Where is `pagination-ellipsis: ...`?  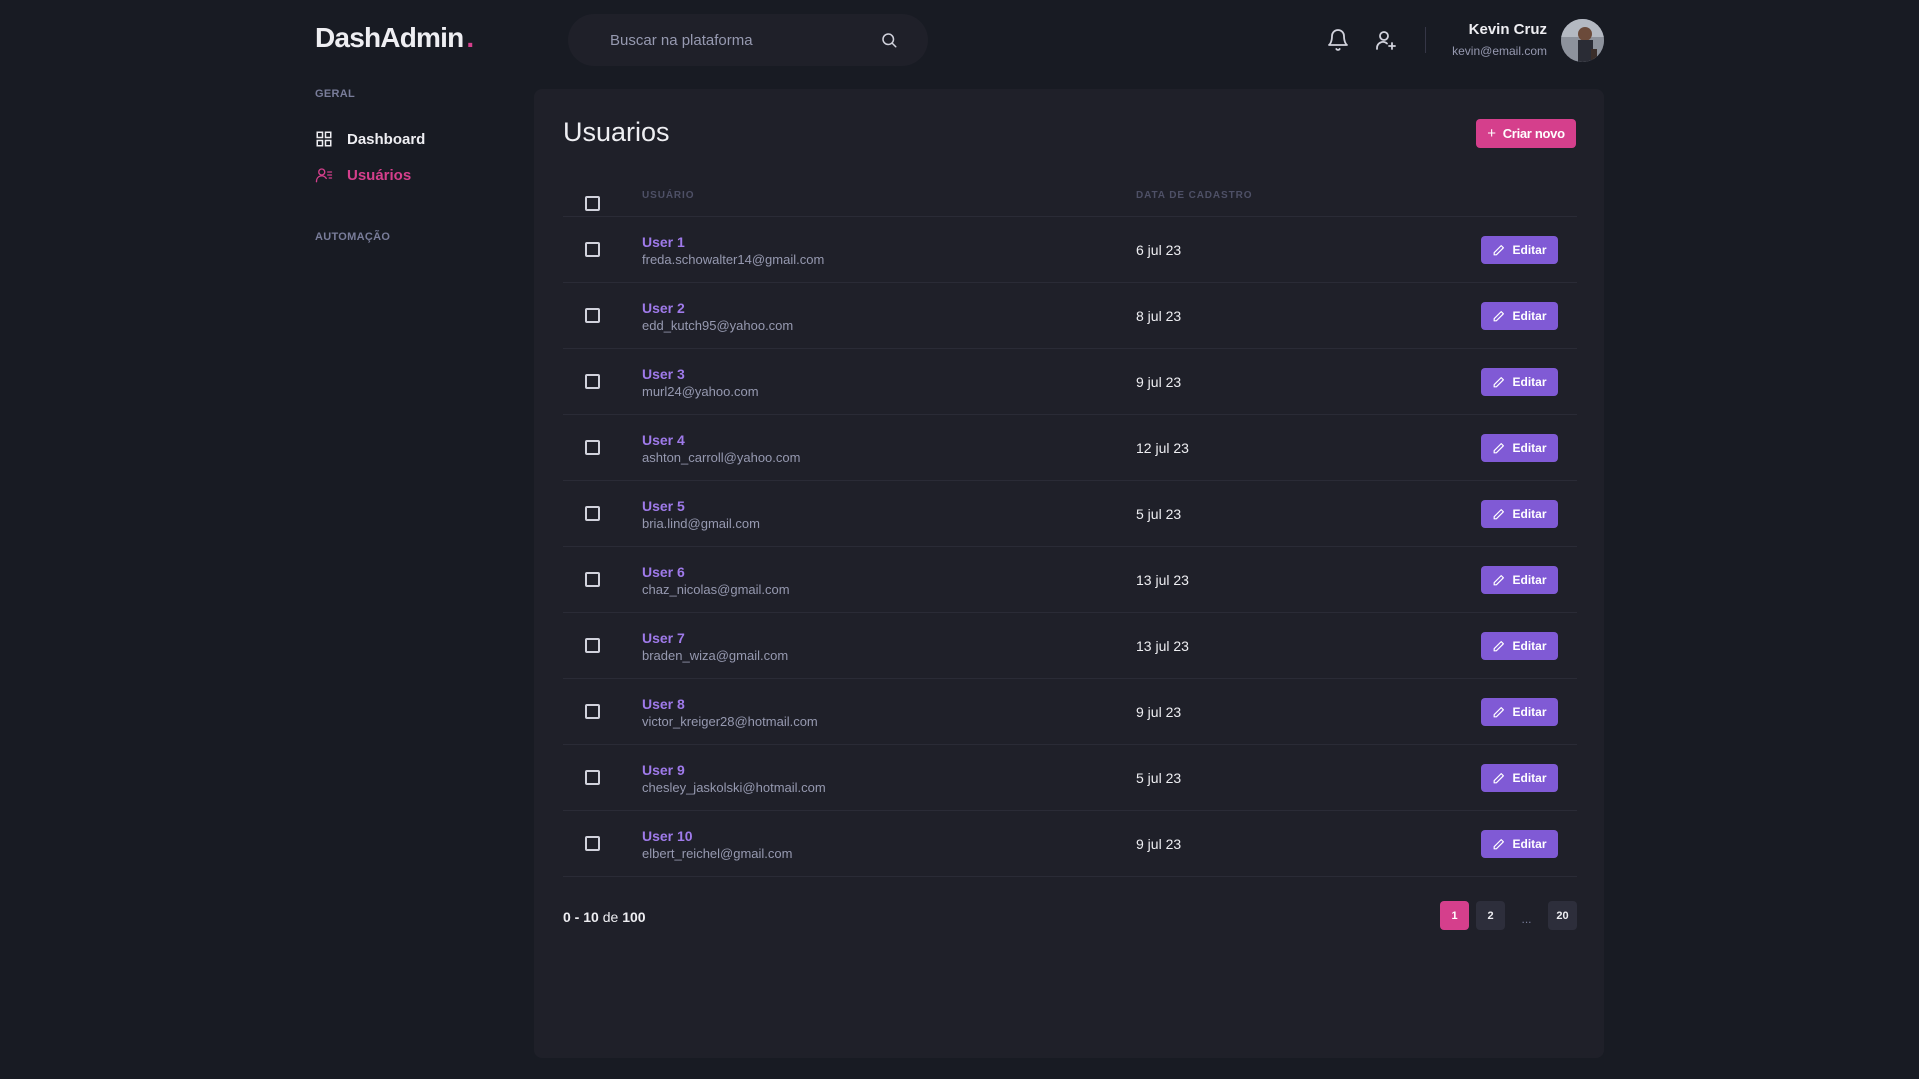 pagination-ellipsis: ... is located at coordinates (1526, 918).